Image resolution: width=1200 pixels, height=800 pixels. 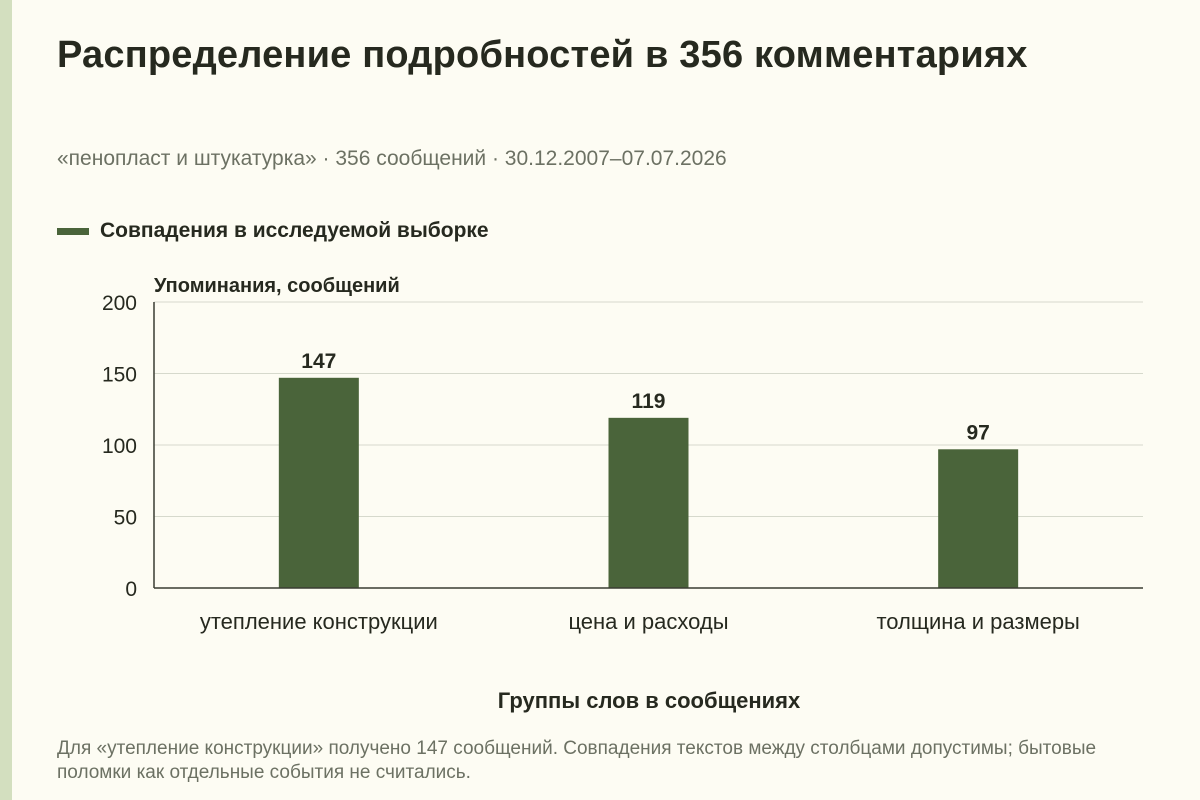 I want to click on bar-value-label: 97, so click(x=977, y=432).